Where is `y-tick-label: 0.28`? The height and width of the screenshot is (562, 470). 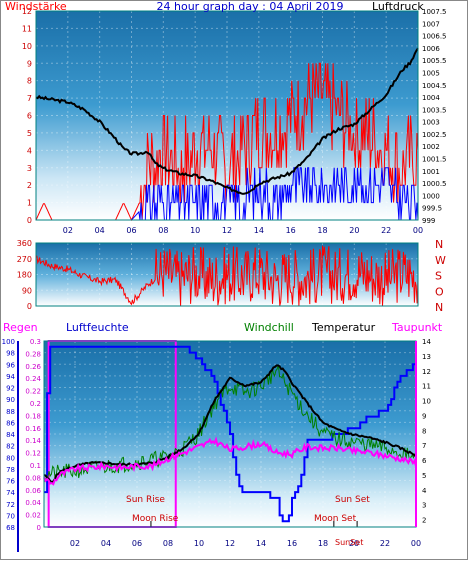
y-tick-label: 0.28 is located at coordinates (33, 354).